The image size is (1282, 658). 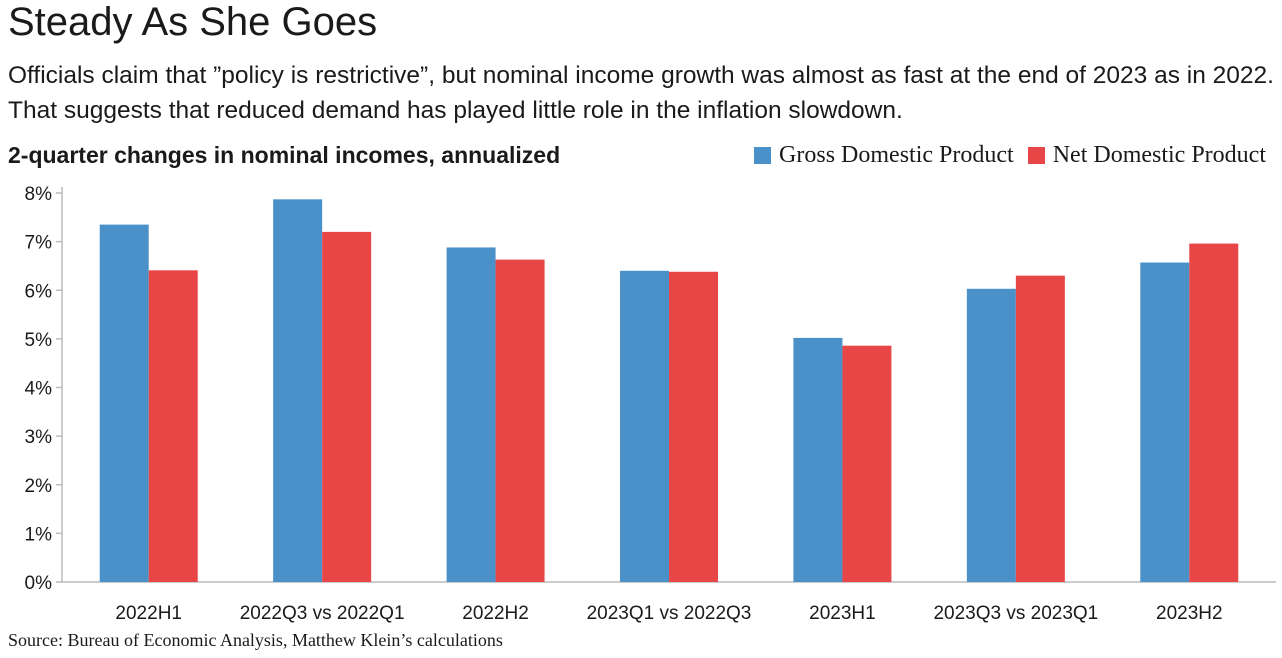 I want to click on y-tick-label: 4%, so click(x=39, y=389).